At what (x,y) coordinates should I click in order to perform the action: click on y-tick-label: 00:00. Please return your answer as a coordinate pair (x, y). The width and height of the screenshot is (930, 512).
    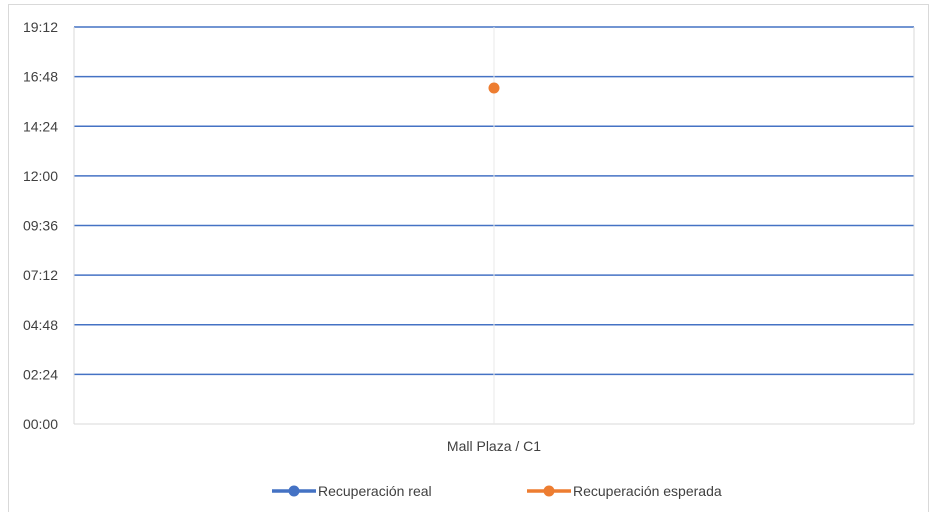
    Looking at the image, I should click on (40, 424).